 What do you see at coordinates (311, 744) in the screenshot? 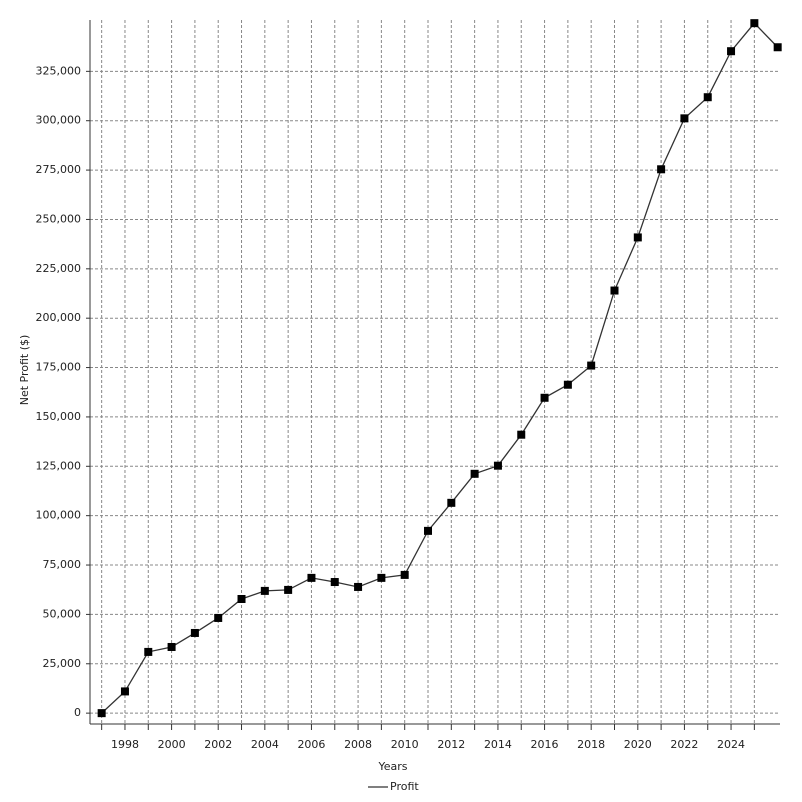
I see `x-tick-label: 2006` at bounding box center [311, 744].